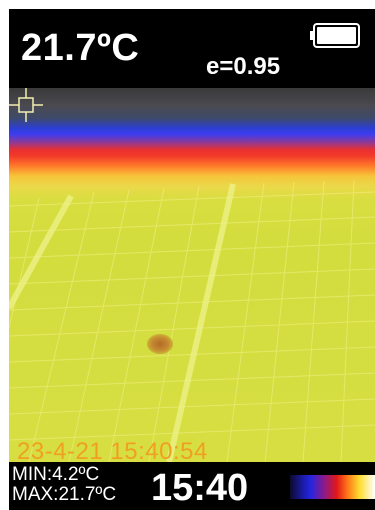 This screenshot has height=510, width=375. I want to click on max-temperature: MAX:21.7ºC, so click(64, 494).